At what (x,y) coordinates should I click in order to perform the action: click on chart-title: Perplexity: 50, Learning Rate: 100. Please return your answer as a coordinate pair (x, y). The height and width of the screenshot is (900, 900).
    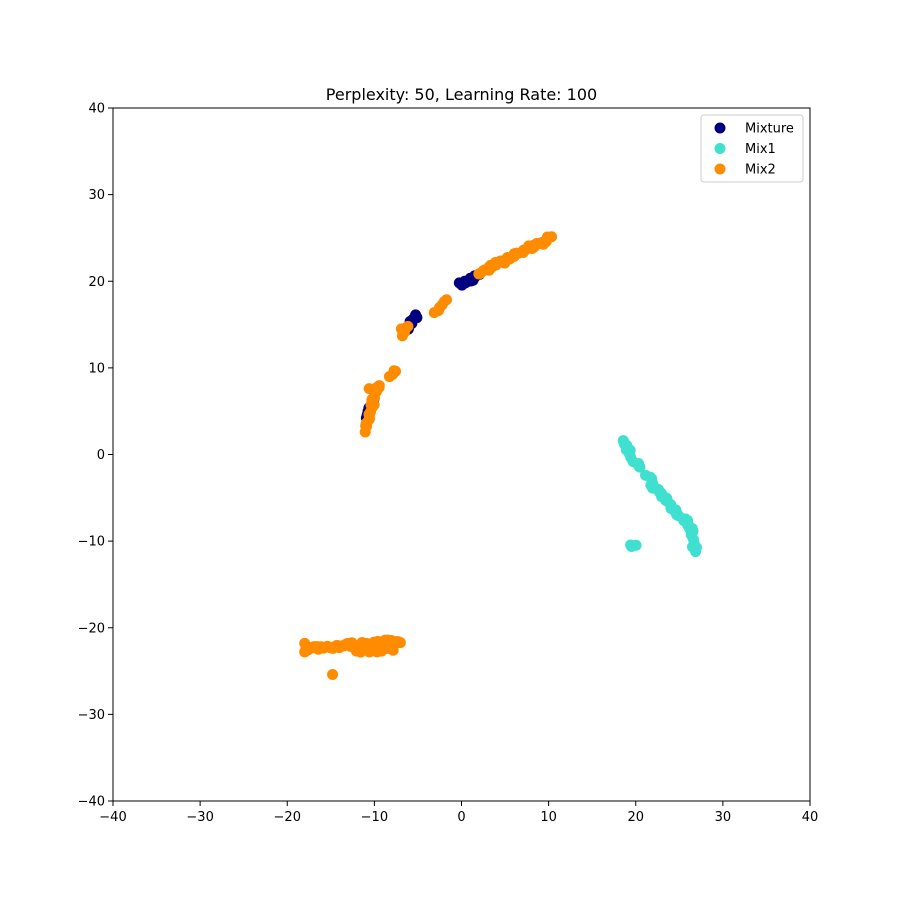
    Looking at the image, I should click on (461, 94).